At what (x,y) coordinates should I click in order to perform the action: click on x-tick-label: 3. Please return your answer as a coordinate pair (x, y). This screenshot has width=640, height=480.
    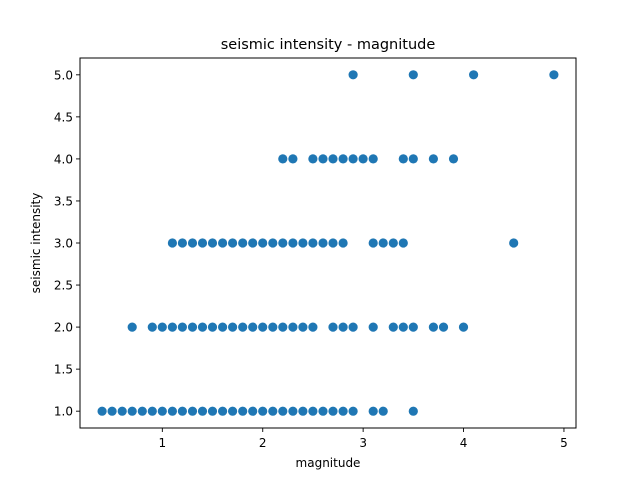
    Looking at the image, I should click on (363, 443).